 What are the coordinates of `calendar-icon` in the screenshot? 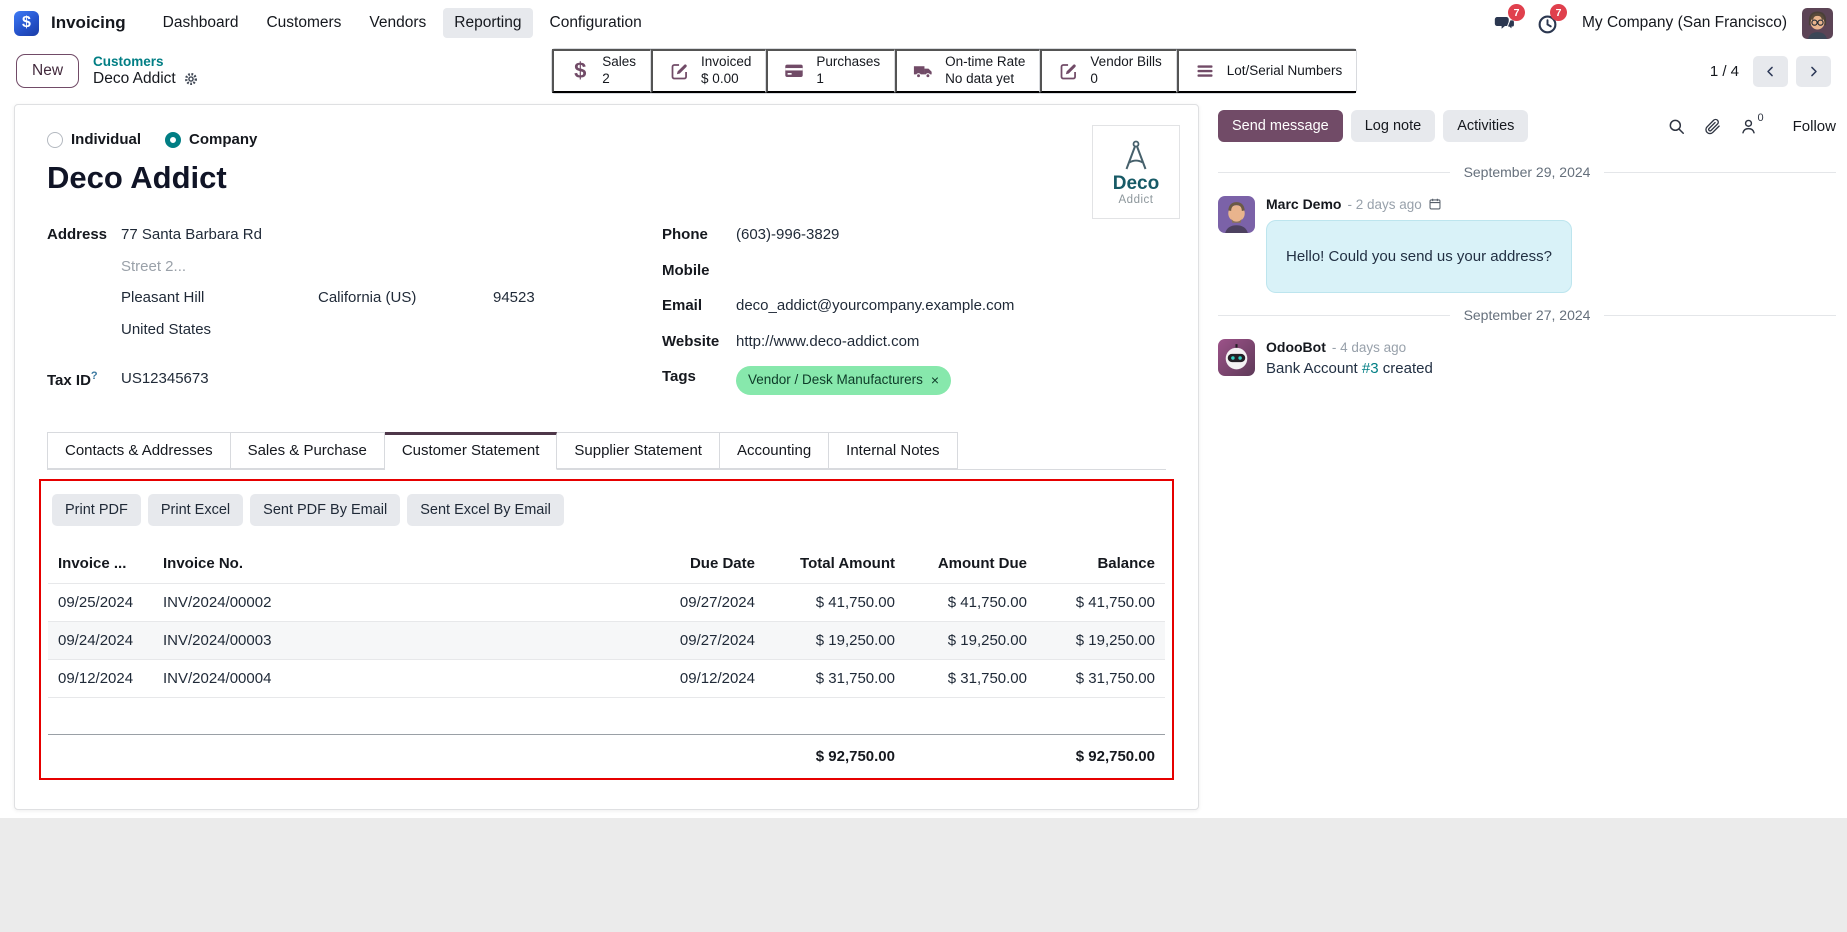 It's located at (1435, 204).